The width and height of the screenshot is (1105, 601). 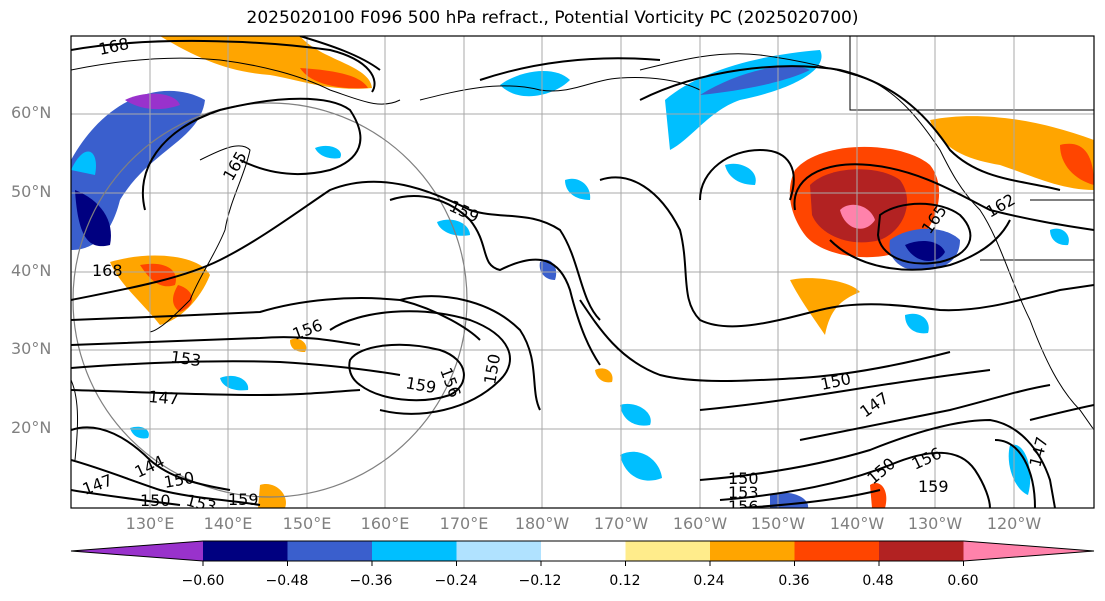 What do you see at coordinates (794, 581) in the screenshot?
I see `colorbar-tick-label: 0.36` at bounding box center [794, 581].